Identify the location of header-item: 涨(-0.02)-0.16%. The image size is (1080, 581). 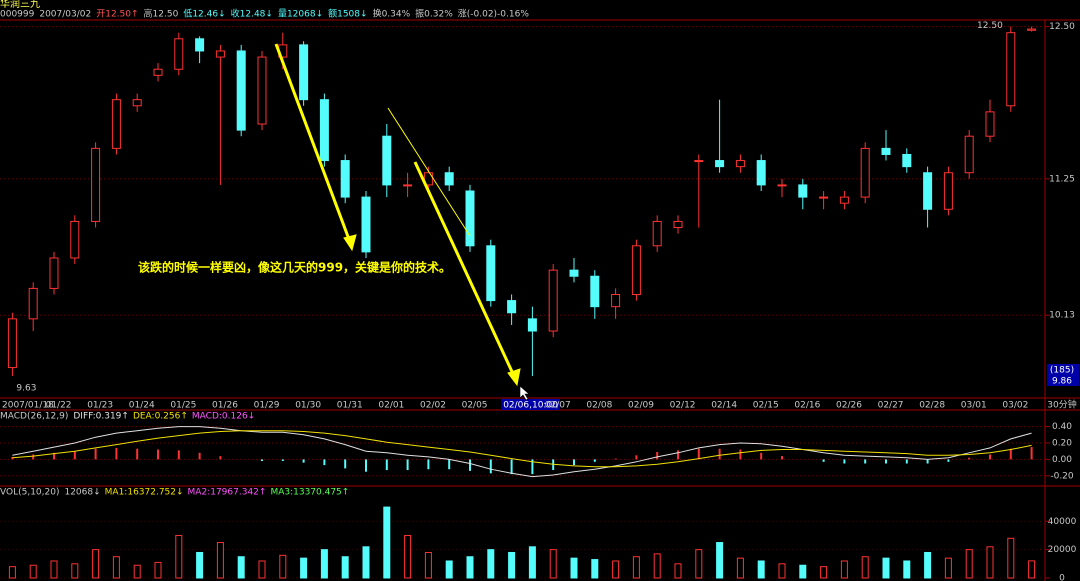
(494, 14).